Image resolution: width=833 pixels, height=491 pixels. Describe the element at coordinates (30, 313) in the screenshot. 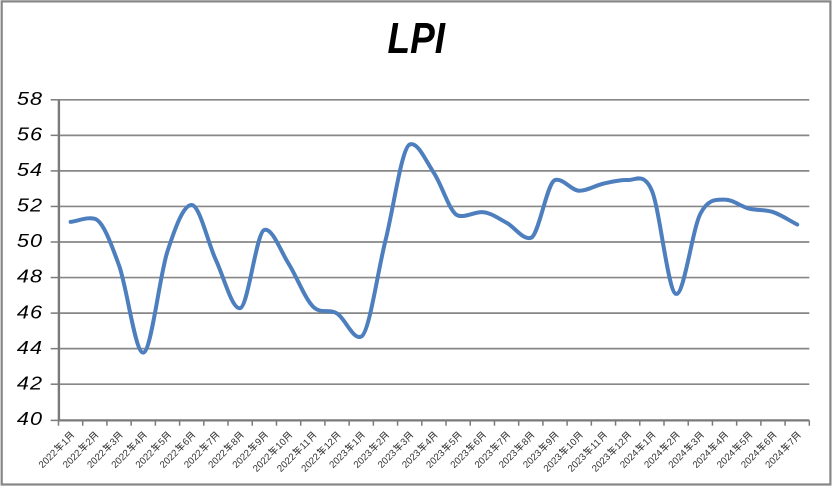

I see `svg-text: 46` at that location.